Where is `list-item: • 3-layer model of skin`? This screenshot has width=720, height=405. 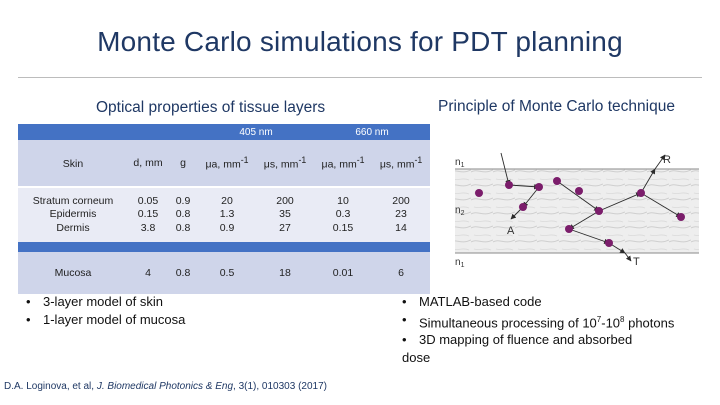
list-item: • 3-layer model of skin is located at coordinates (94, 301).